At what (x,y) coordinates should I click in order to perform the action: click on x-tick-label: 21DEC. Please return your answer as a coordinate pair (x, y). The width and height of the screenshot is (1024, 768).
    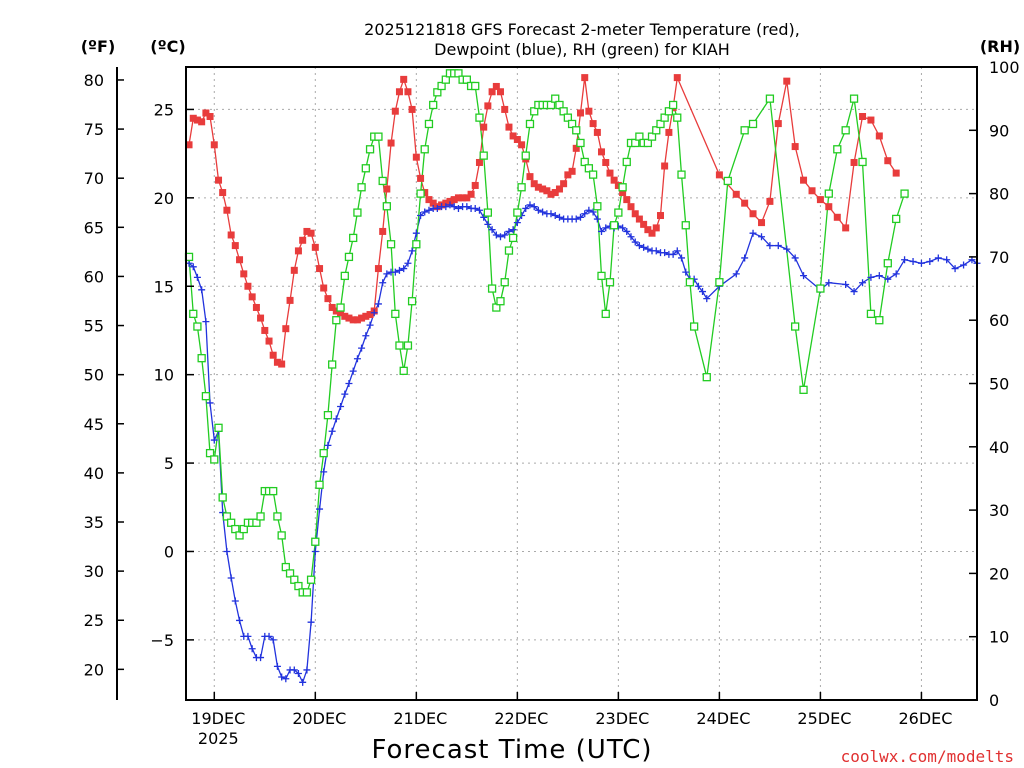
    Looking at the image, I should click on (420, 718).